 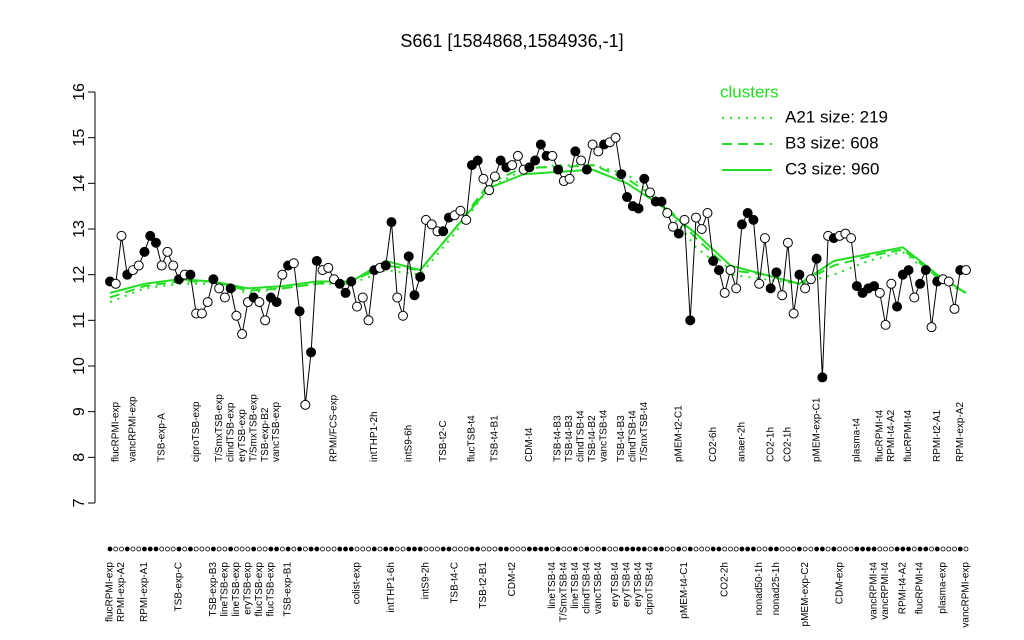 What do you see at coordinates (472, 438) in the screenshot?
I see `x-tick-label: flucTSB-t4` at bounding box center [472, 438].